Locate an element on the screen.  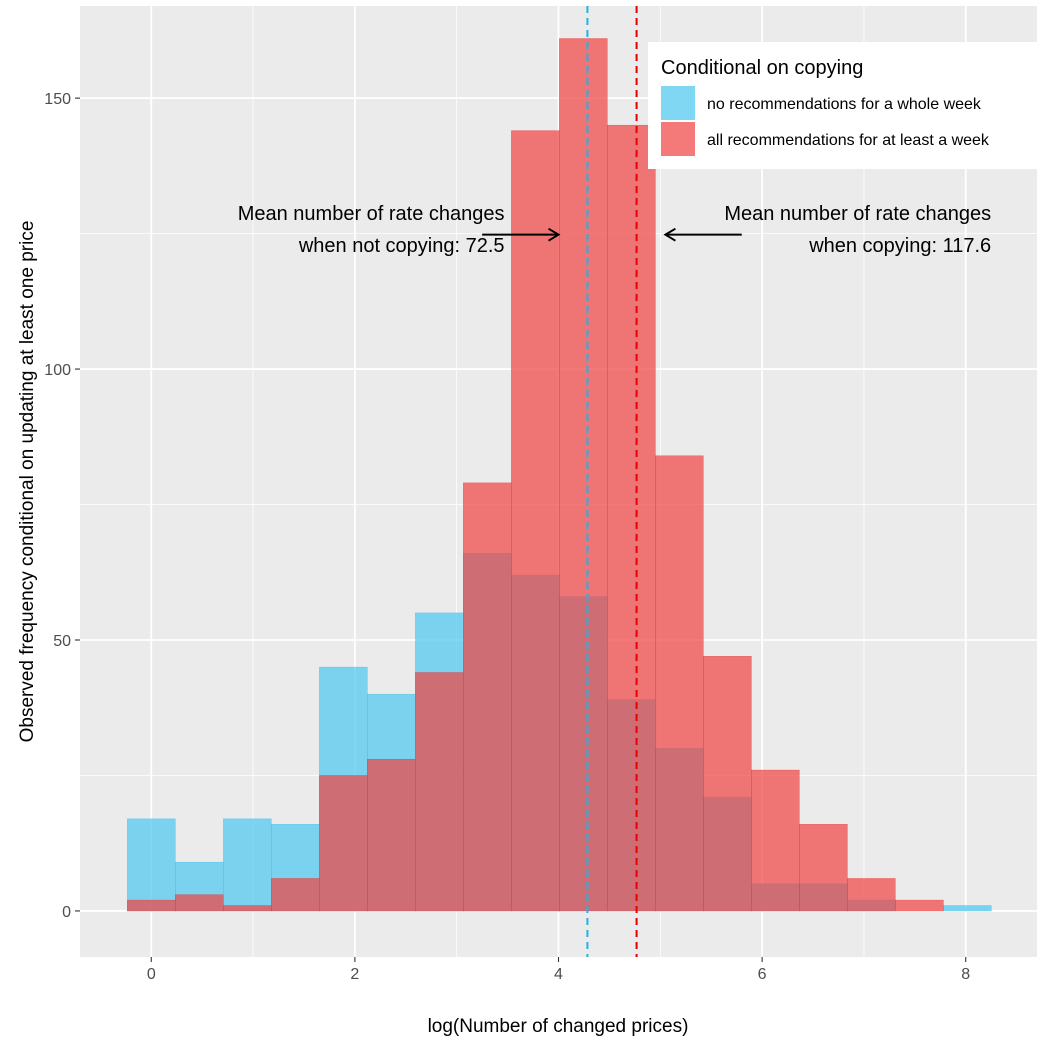
legend-background is located at coordinates (842, 105).